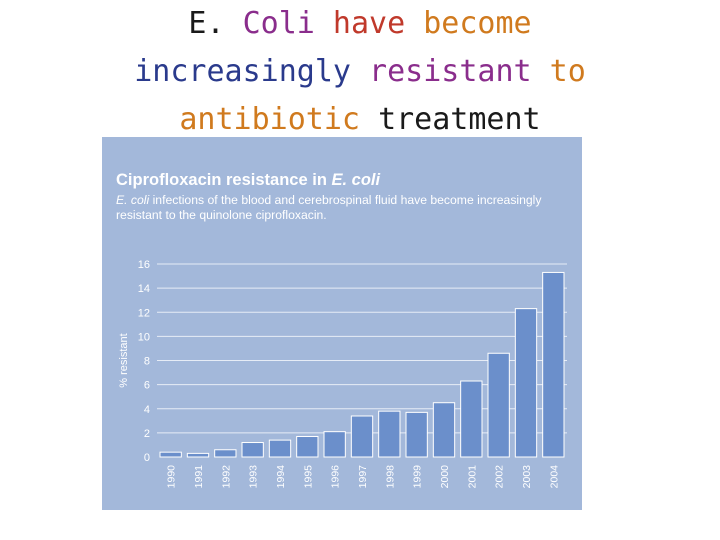 Image resolution: width=720 pixels, height=540 pixels. What do you see at coordinates (124, 360) in the screenshot?
I see `y-axis-label: % resistant` at bounding box center [124, 360].